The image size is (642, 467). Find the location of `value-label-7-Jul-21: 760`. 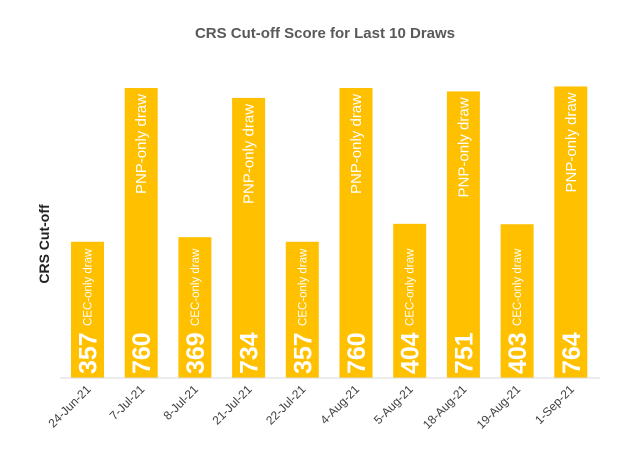

value-label-7-Jul-21: 760 is located at coordinates (142, 353).